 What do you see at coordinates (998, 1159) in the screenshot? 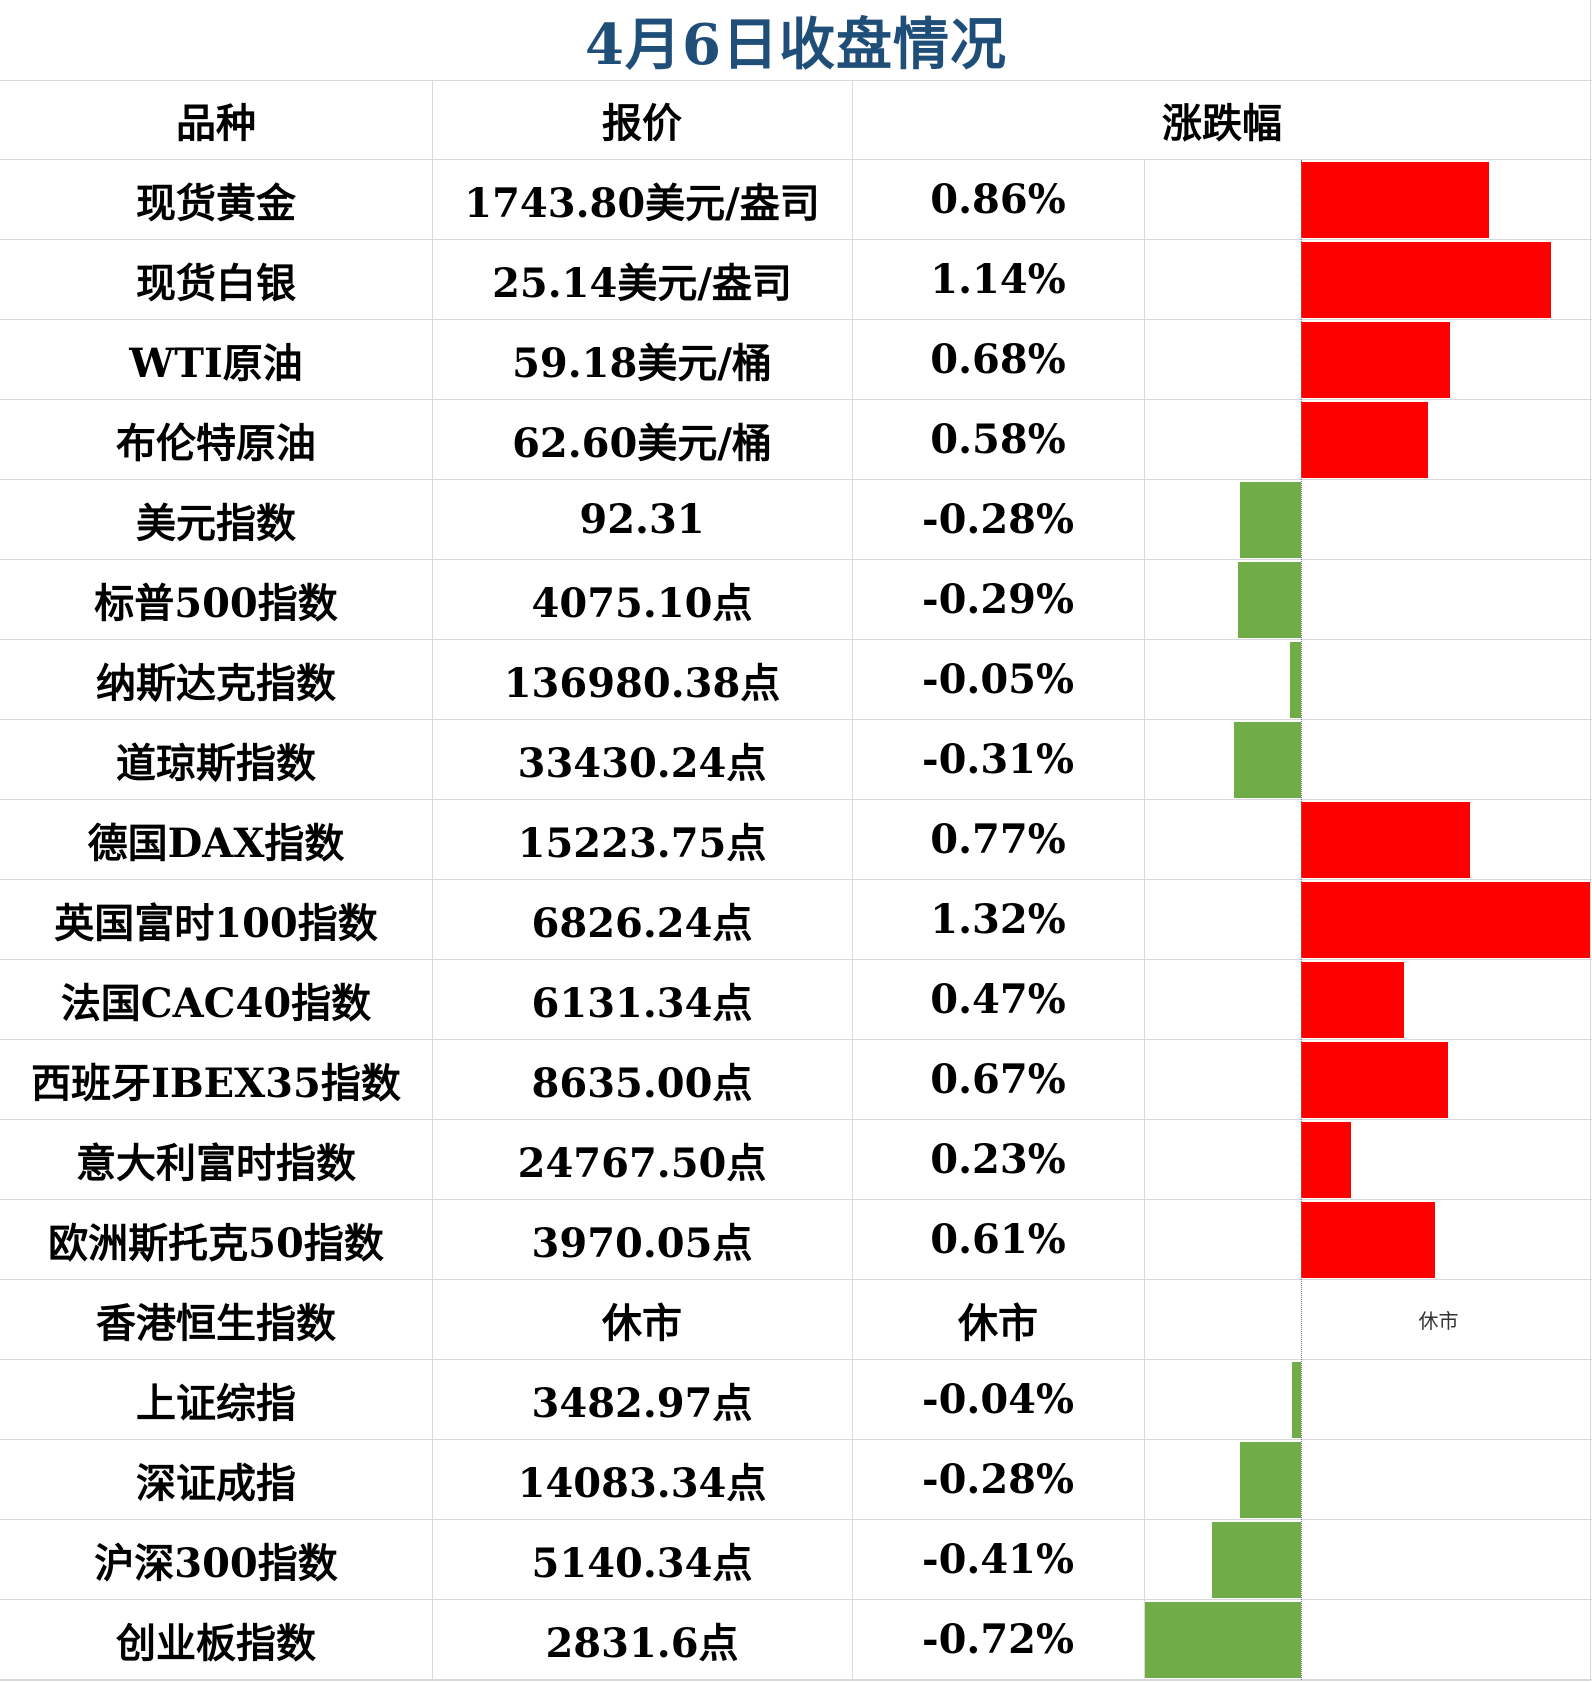
I see `row-change: 0.23%` at bounding box center [998, 1159].